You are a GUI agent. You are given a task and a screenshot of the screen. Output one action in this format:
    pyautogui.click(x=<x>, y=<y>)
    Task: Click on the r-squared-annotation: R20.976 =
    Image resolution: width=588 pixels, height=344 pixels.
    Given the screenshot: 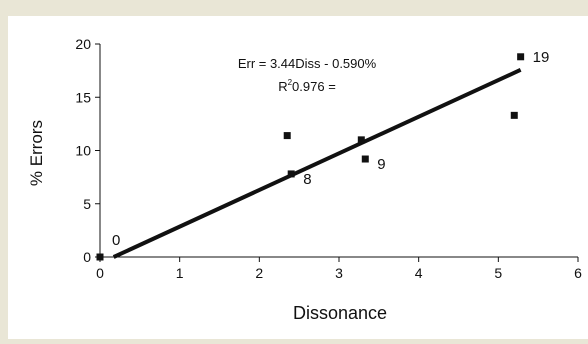 What is the action you would take?
    pyautogui.click(x=307, y=86)
    